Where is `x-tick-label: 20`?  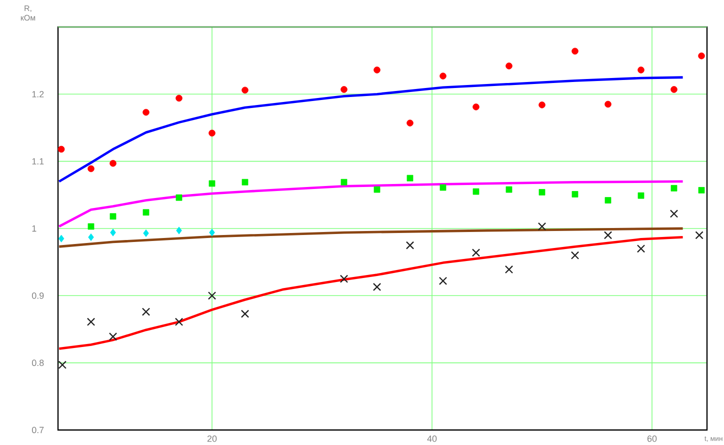 x-tick-label: 20 is located at coordinates (212, 438).